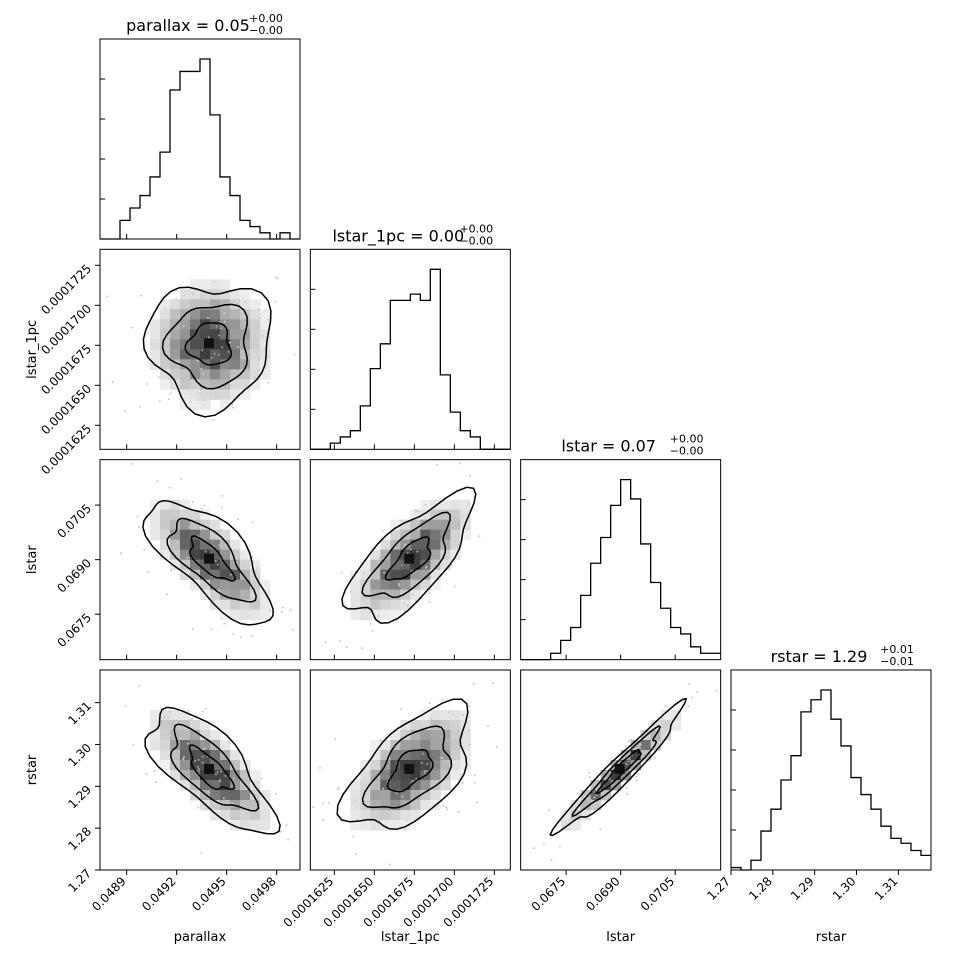  I want to click on y-tick-label-rstar: 1.31, so click(79, 713).